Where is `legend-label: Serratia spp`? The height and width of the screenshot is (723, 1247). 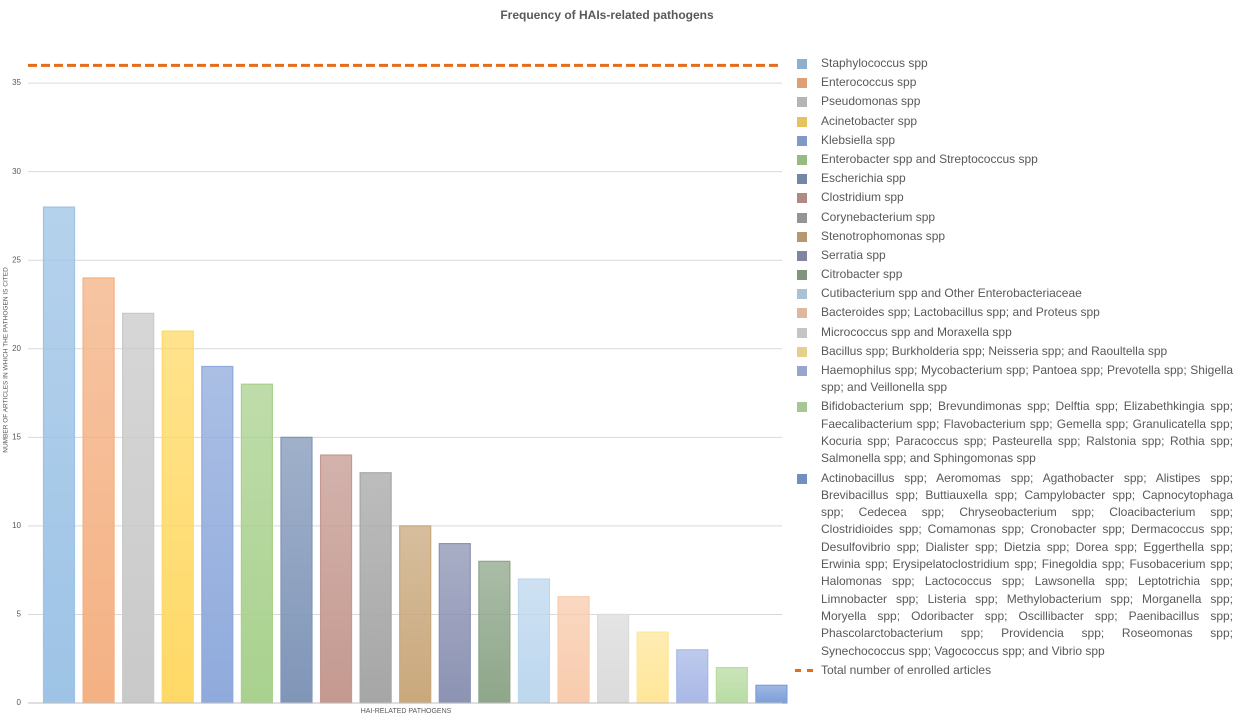
legend-label: Serratia spp is located at coordinates (853, 254).